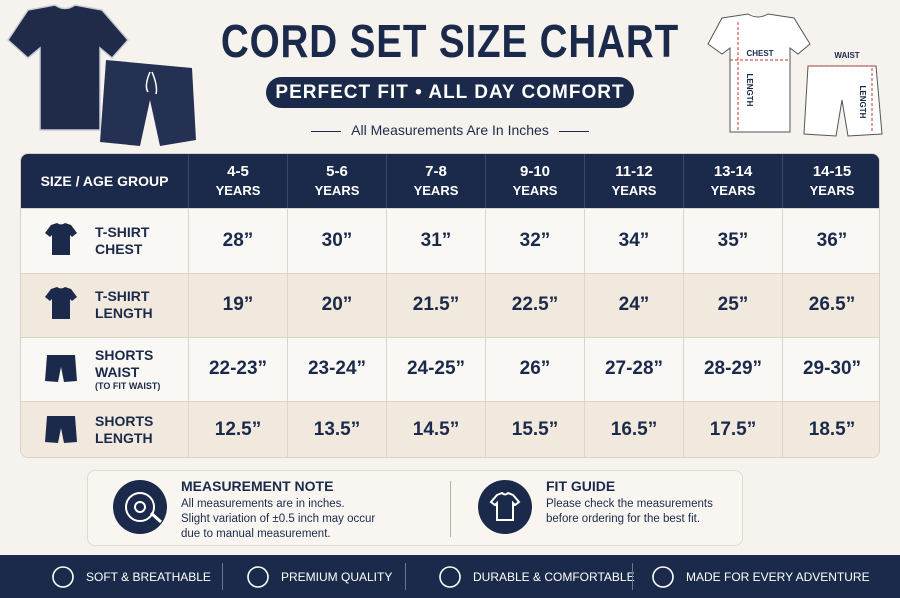 The image size is (900, 598). What do you see at coordinates (830, 181) in the screenshot?
I see `column-header: 14-15 YEARS` at bounding box center [830, 181].